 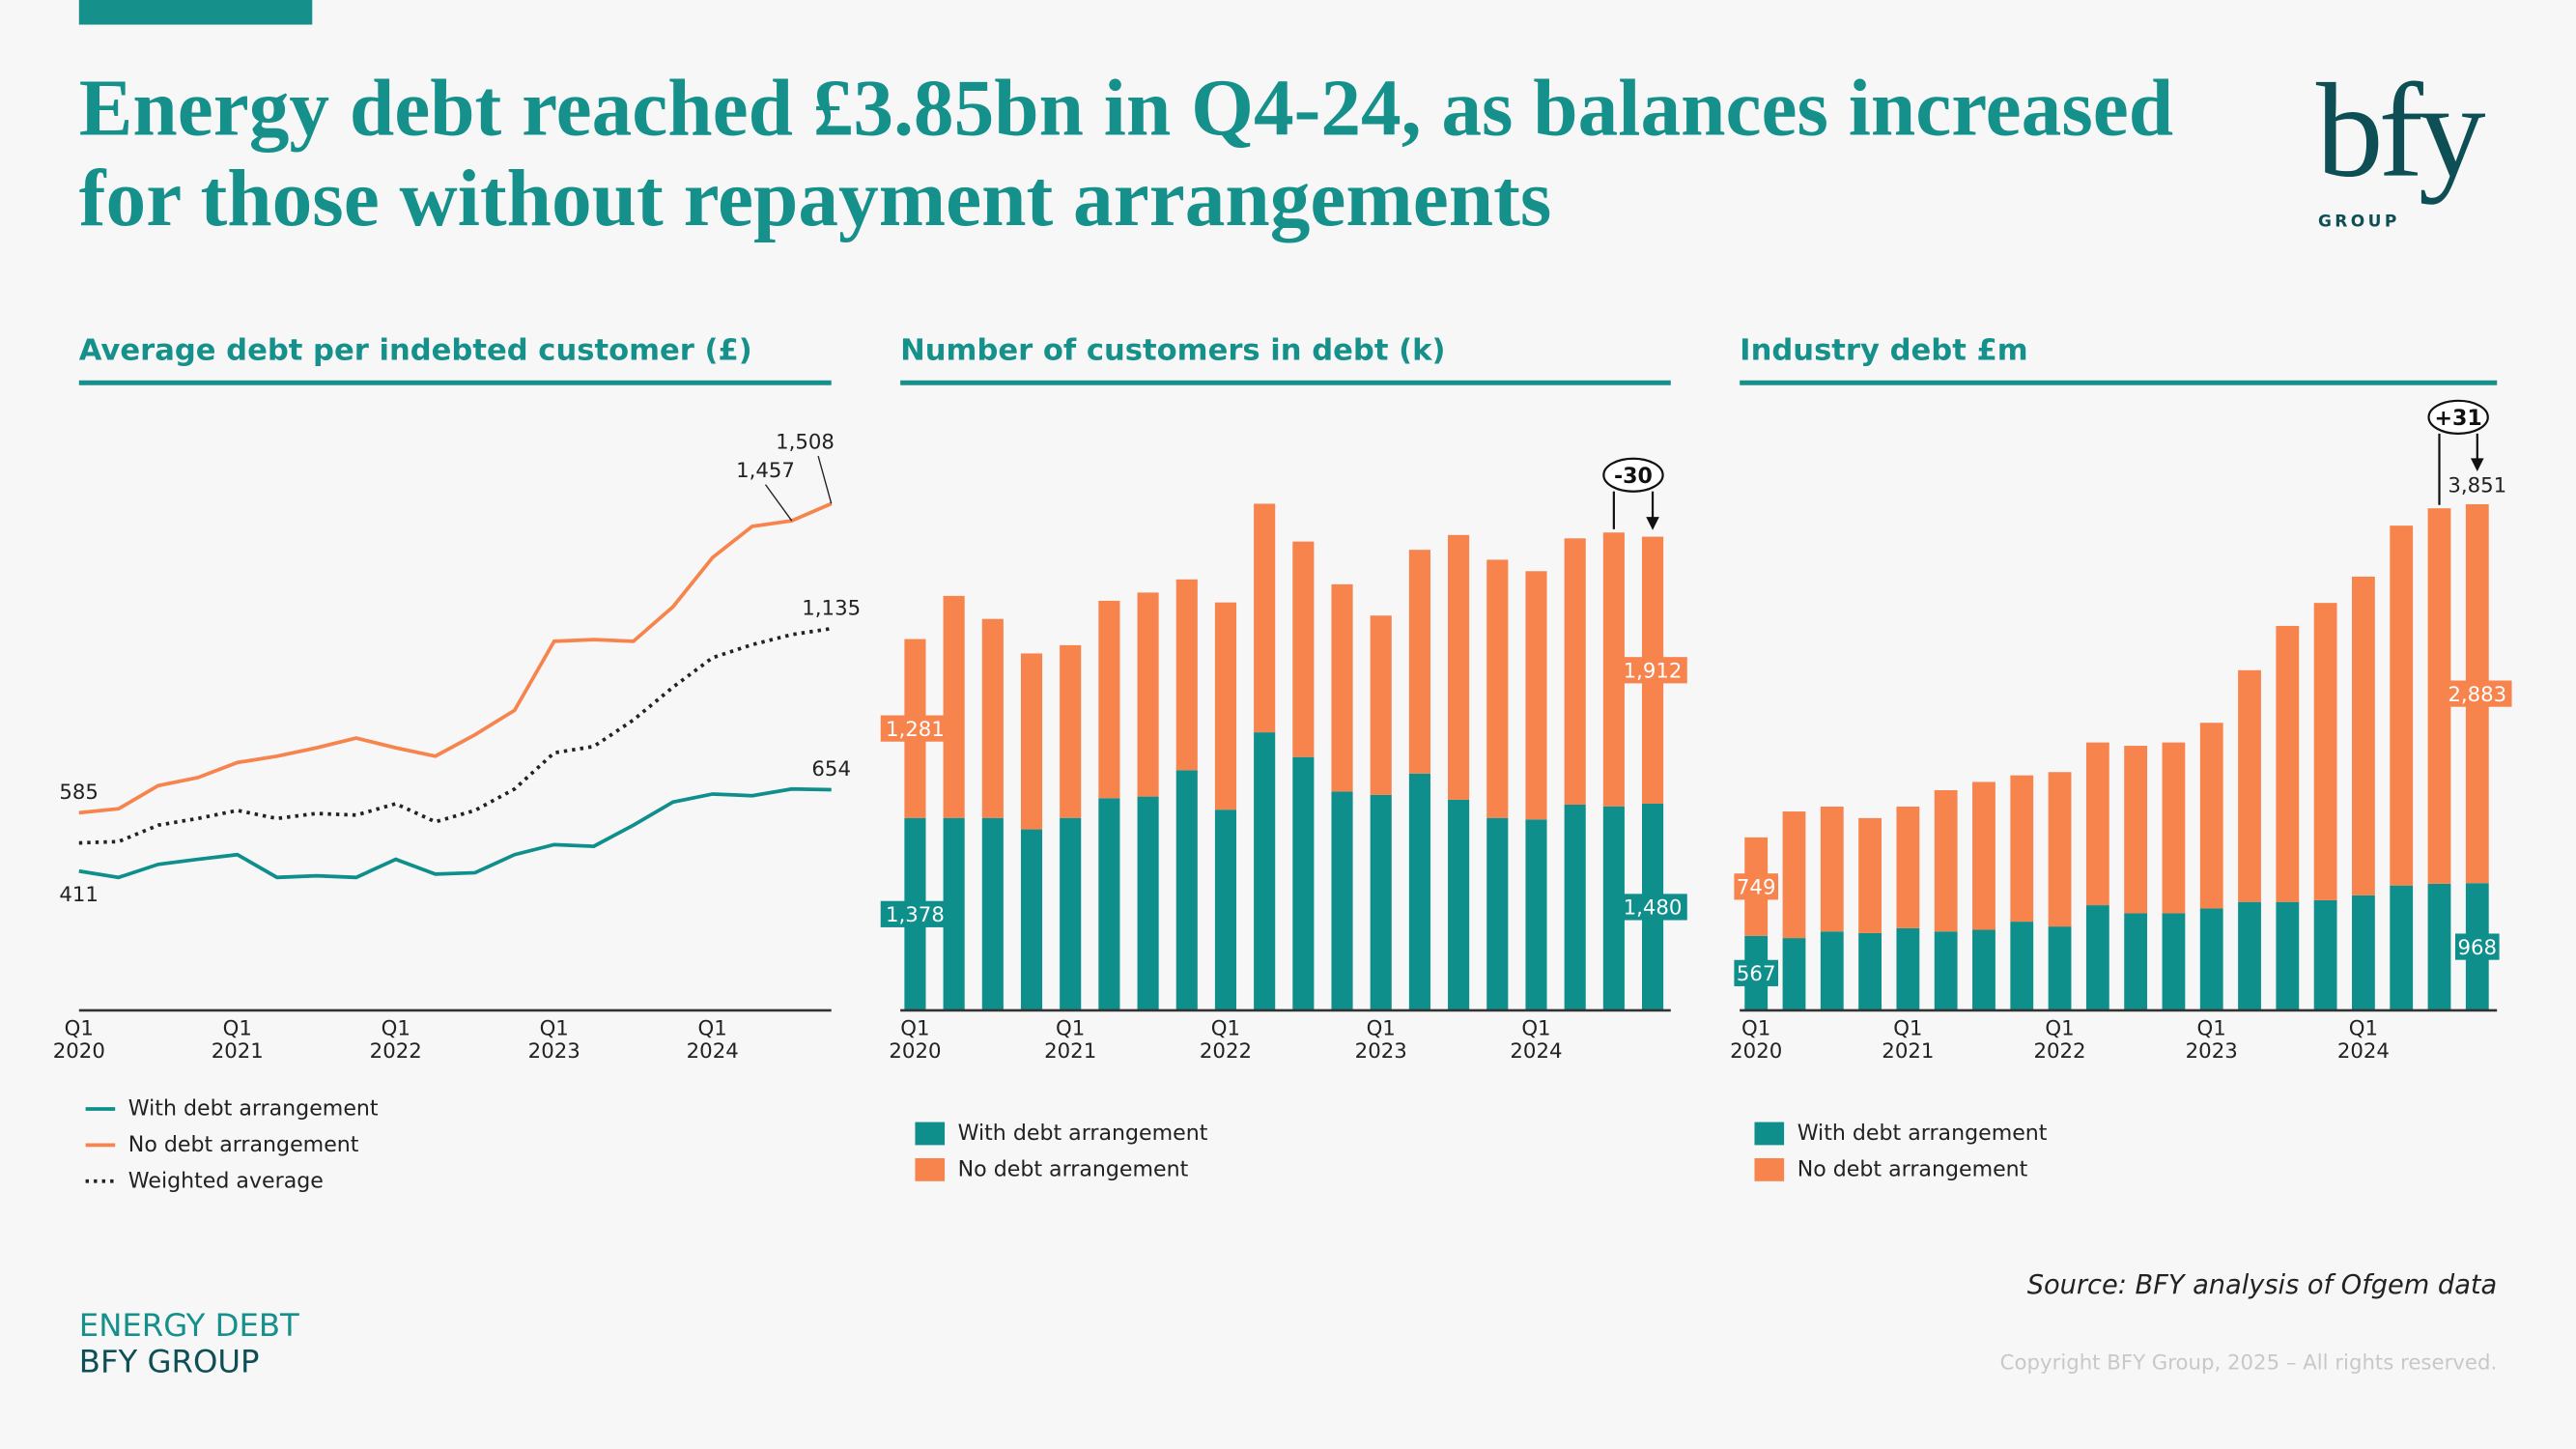 I want to click on annotation: -30, so click(x=1633, y=476).